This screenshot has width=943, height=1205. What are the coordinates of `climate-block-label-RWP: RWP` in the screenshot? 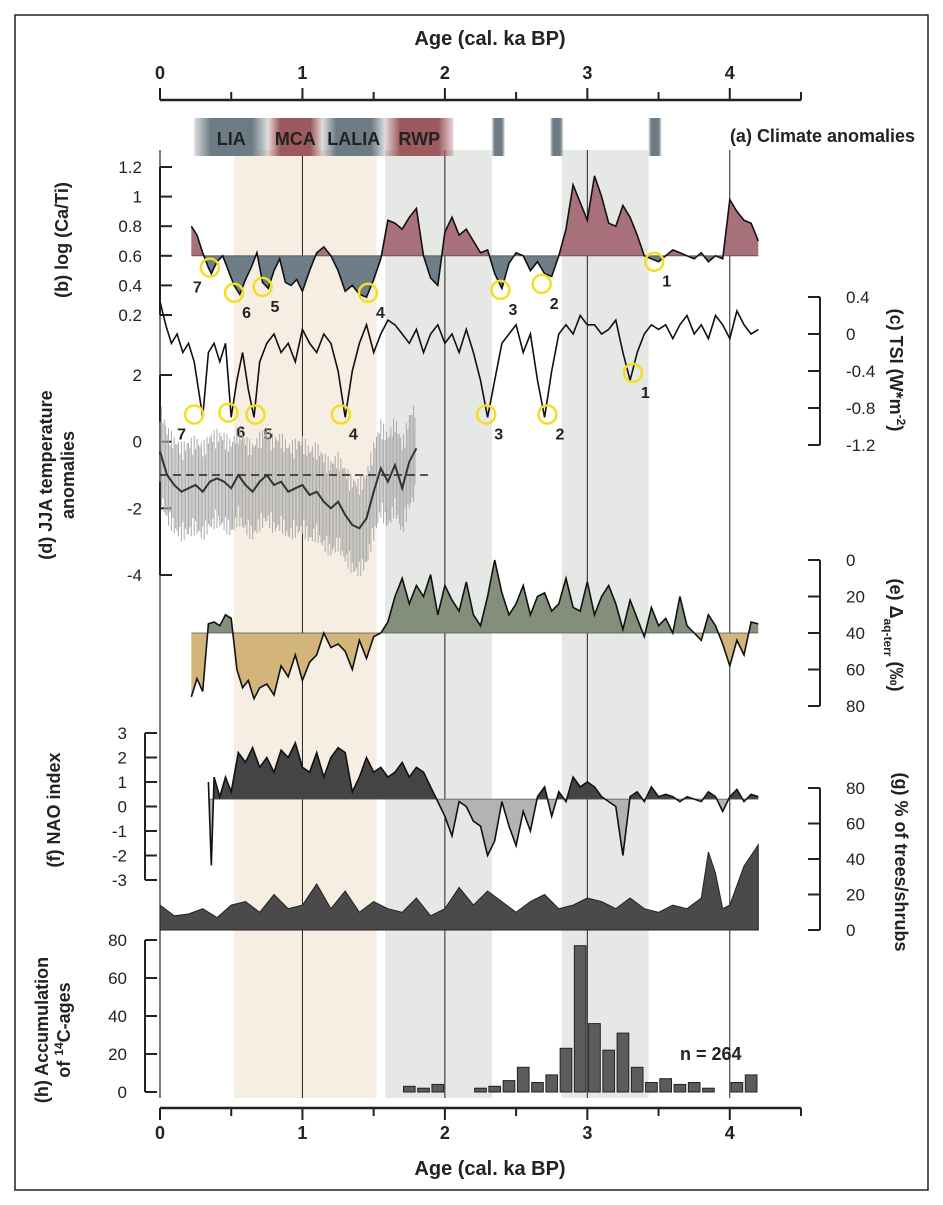 It's located at (419, 139).